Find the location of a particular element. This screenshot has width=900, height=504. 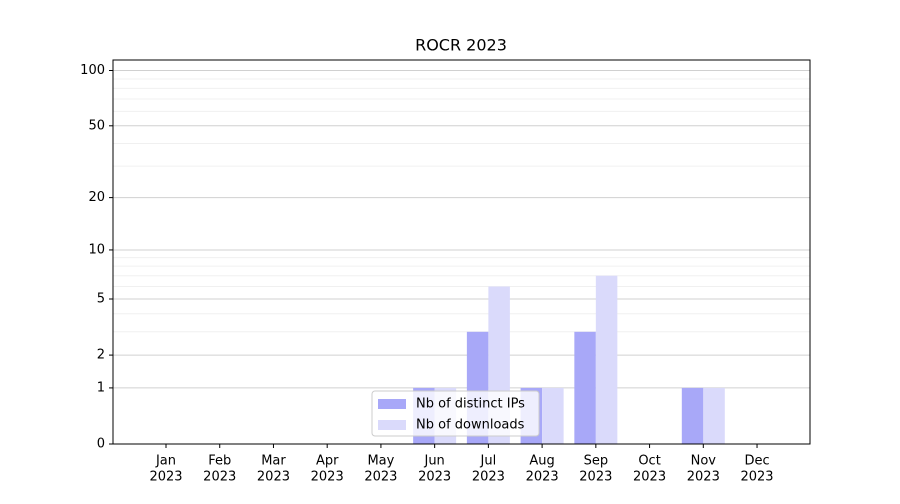

y-tick-label: 50 is located at coordinates (96, 125).